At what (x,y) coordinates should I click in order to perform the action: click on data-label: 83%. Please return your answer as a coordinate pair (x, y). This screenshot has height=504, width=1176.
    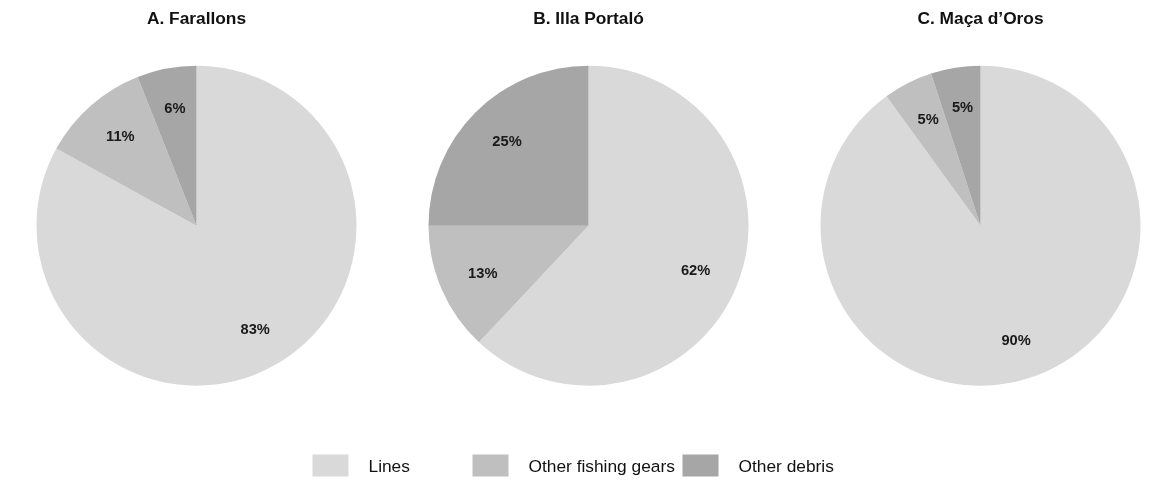
    Looking at the image, I should click on (255, 328).